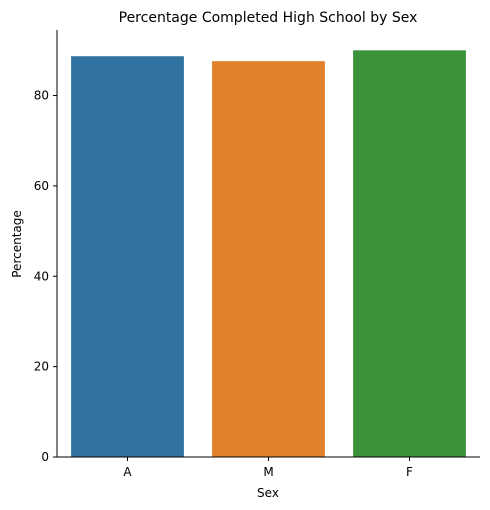  I want to click on y-tick-label-80: 80, so click(41, 96).